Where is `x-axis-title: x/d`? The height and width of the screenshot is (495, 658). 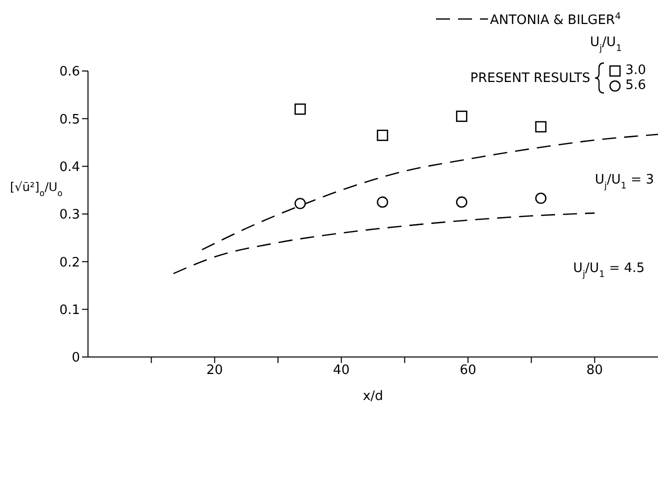 x-axis-title: x/d is located at coordinates (373, 396).